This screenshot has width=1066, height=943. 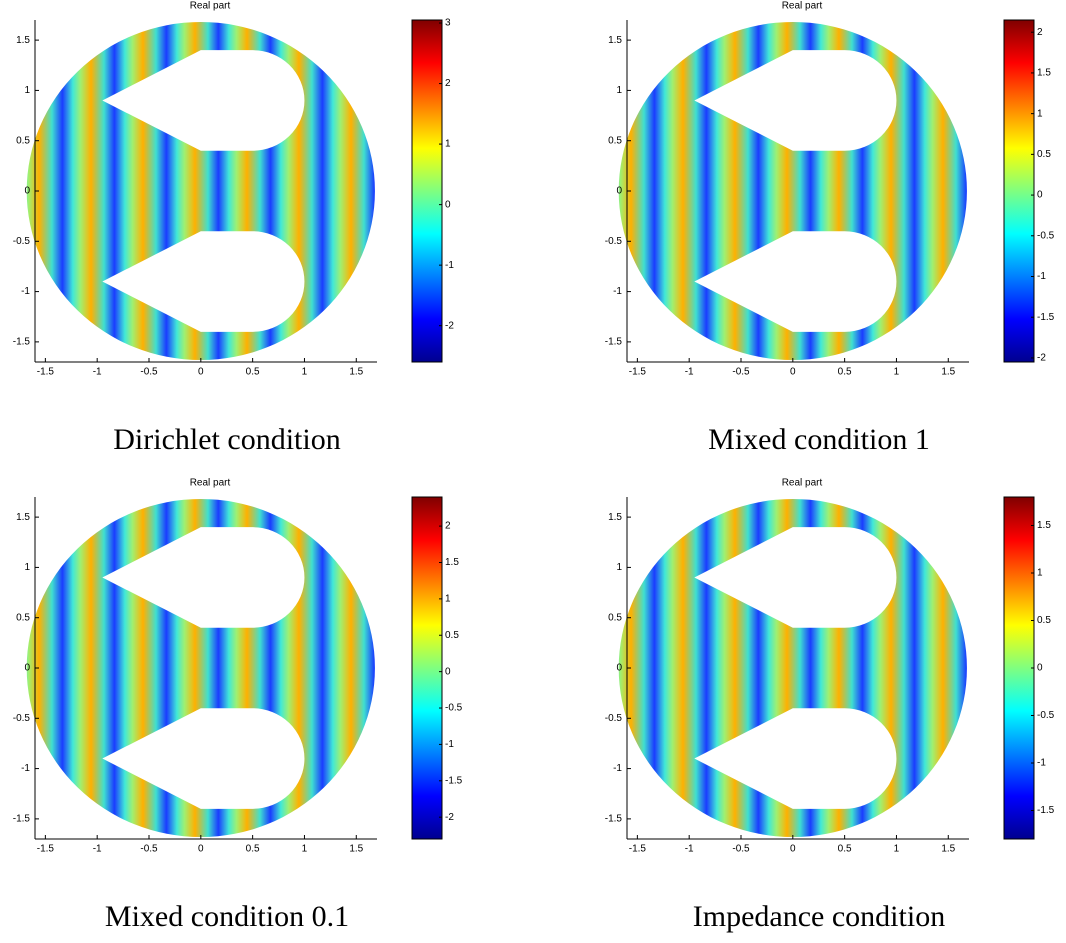 I want to click on caption: Dirichlet condition, so click(x=226, y=439).